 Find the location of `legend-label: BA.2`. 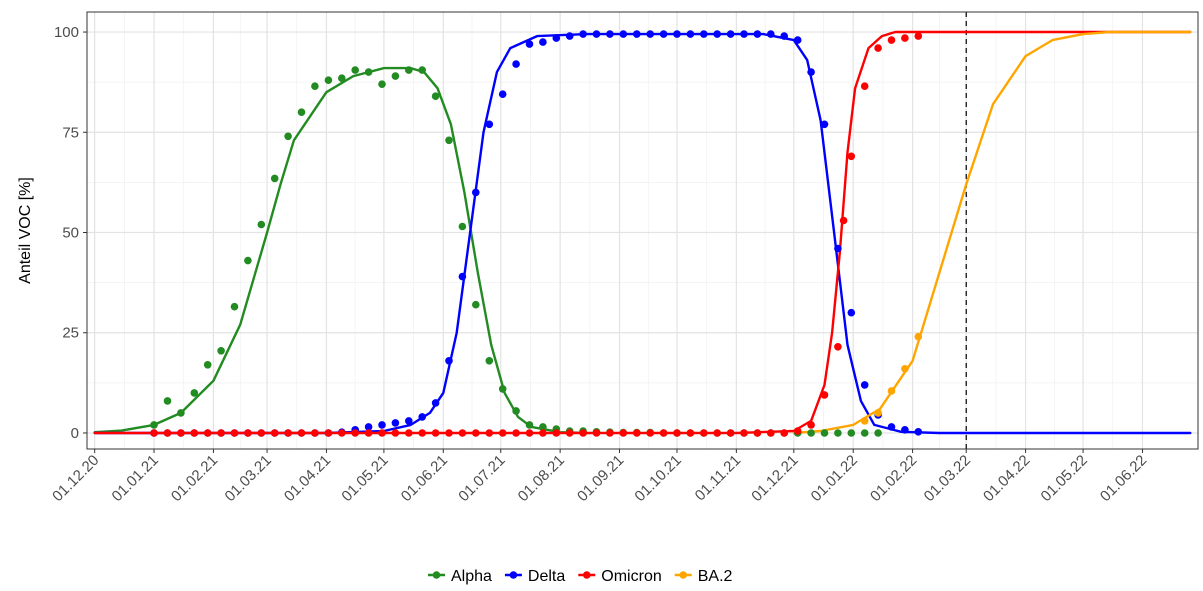

legend-label: BA.2 is located at coordinates (715, 576).